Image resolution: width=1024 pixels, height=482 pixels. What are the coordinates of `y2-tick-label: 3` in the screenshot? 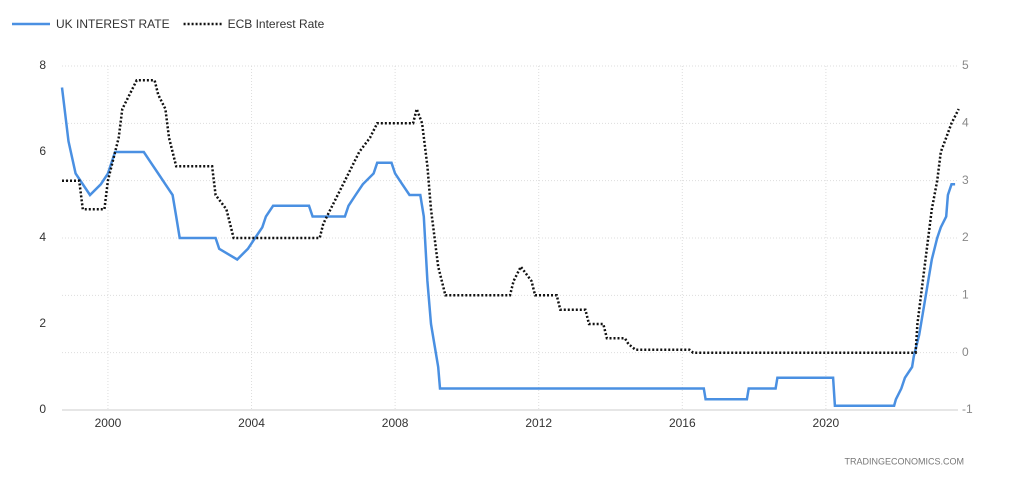 It's located at (965, 180).